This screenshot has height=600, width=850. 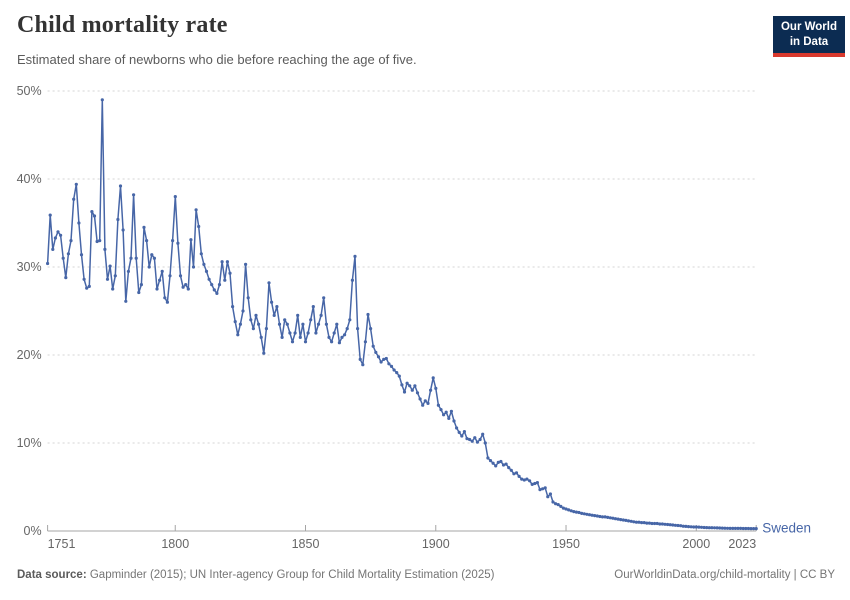 I want to click on data-point-2022, so click(x=754, y=529).